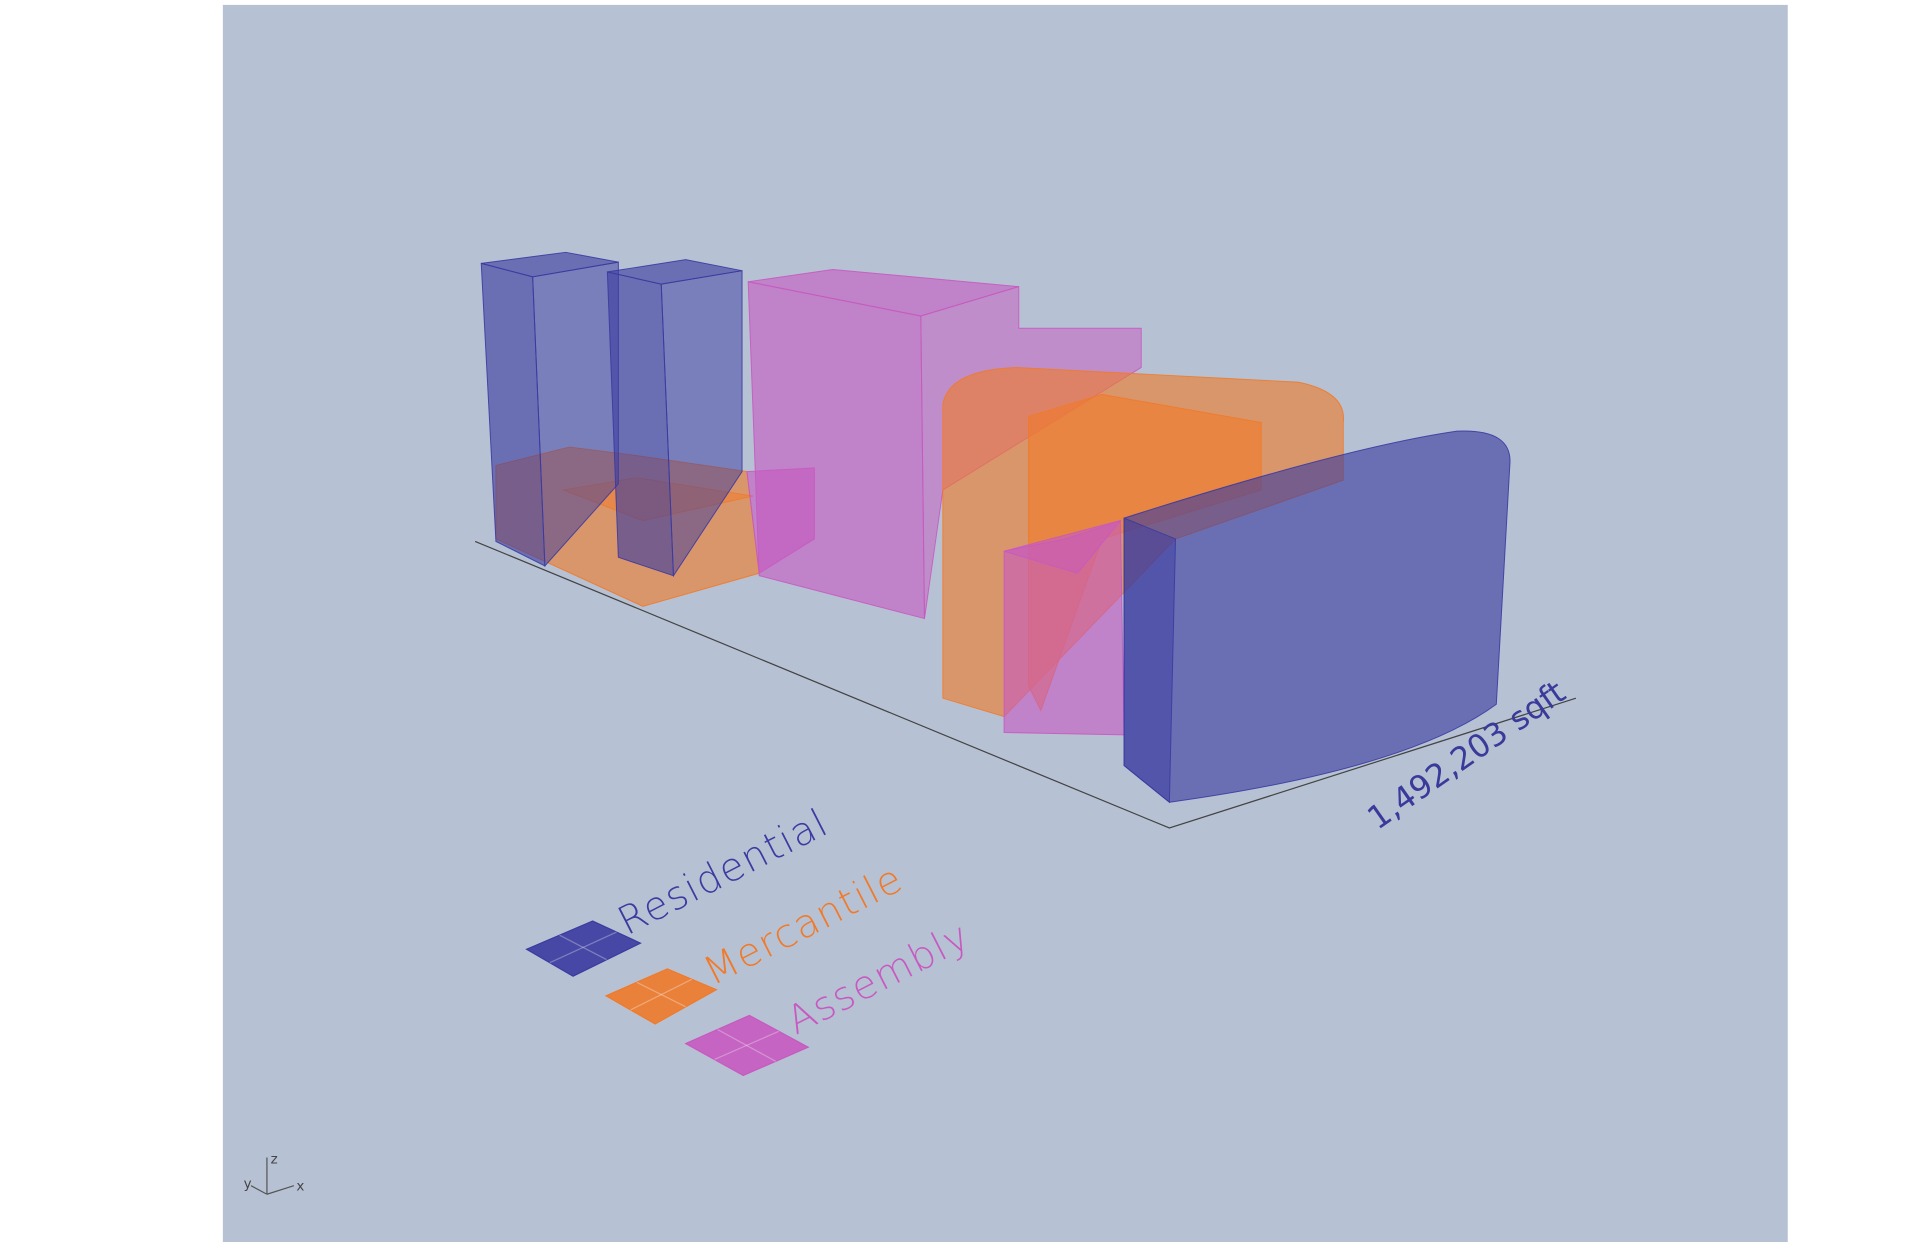  What do you see at coordinates (1025, 684) in the screenshot?
I see `site-outline` at bounding box center [1025, 684].